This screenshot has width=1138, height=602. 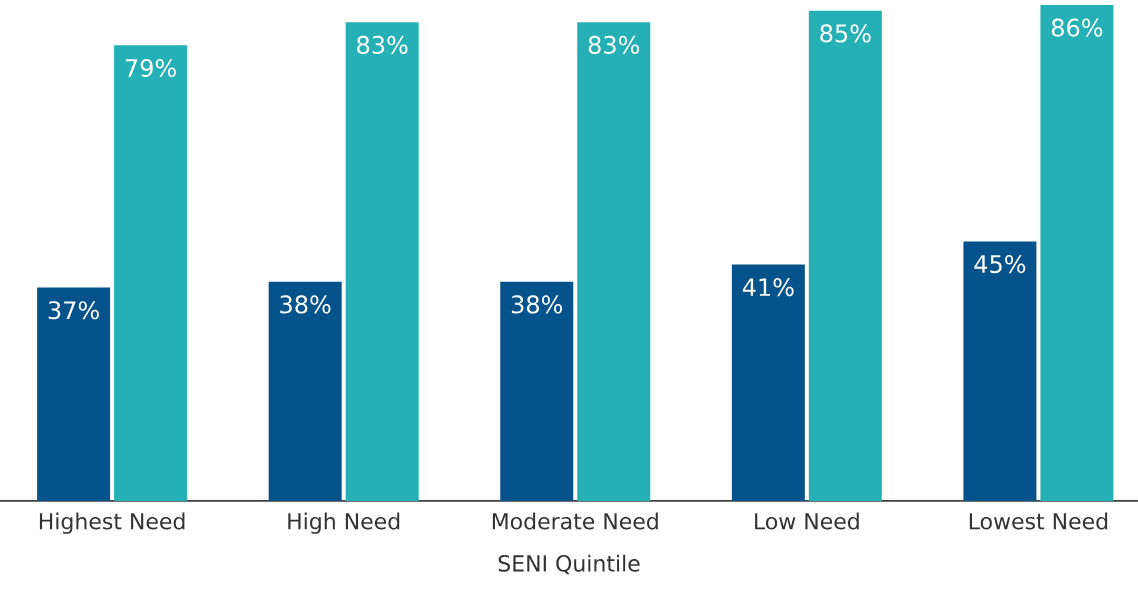 What do you see at coordinates (1038, 521) in the screenshot?
I see `x-tick-label: Lowest Need` at bounding box center [1038, 521].